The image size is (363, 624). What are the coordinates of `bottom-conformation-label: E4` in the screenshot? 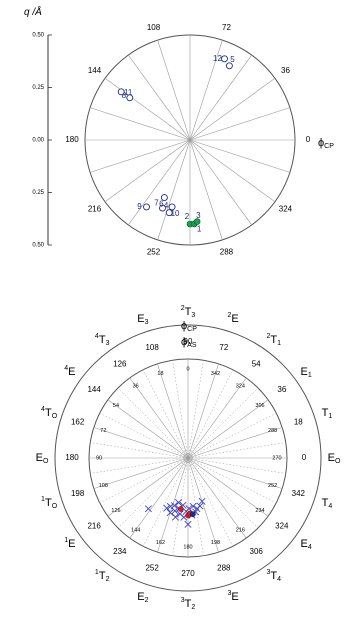 It's located at (305, 544).